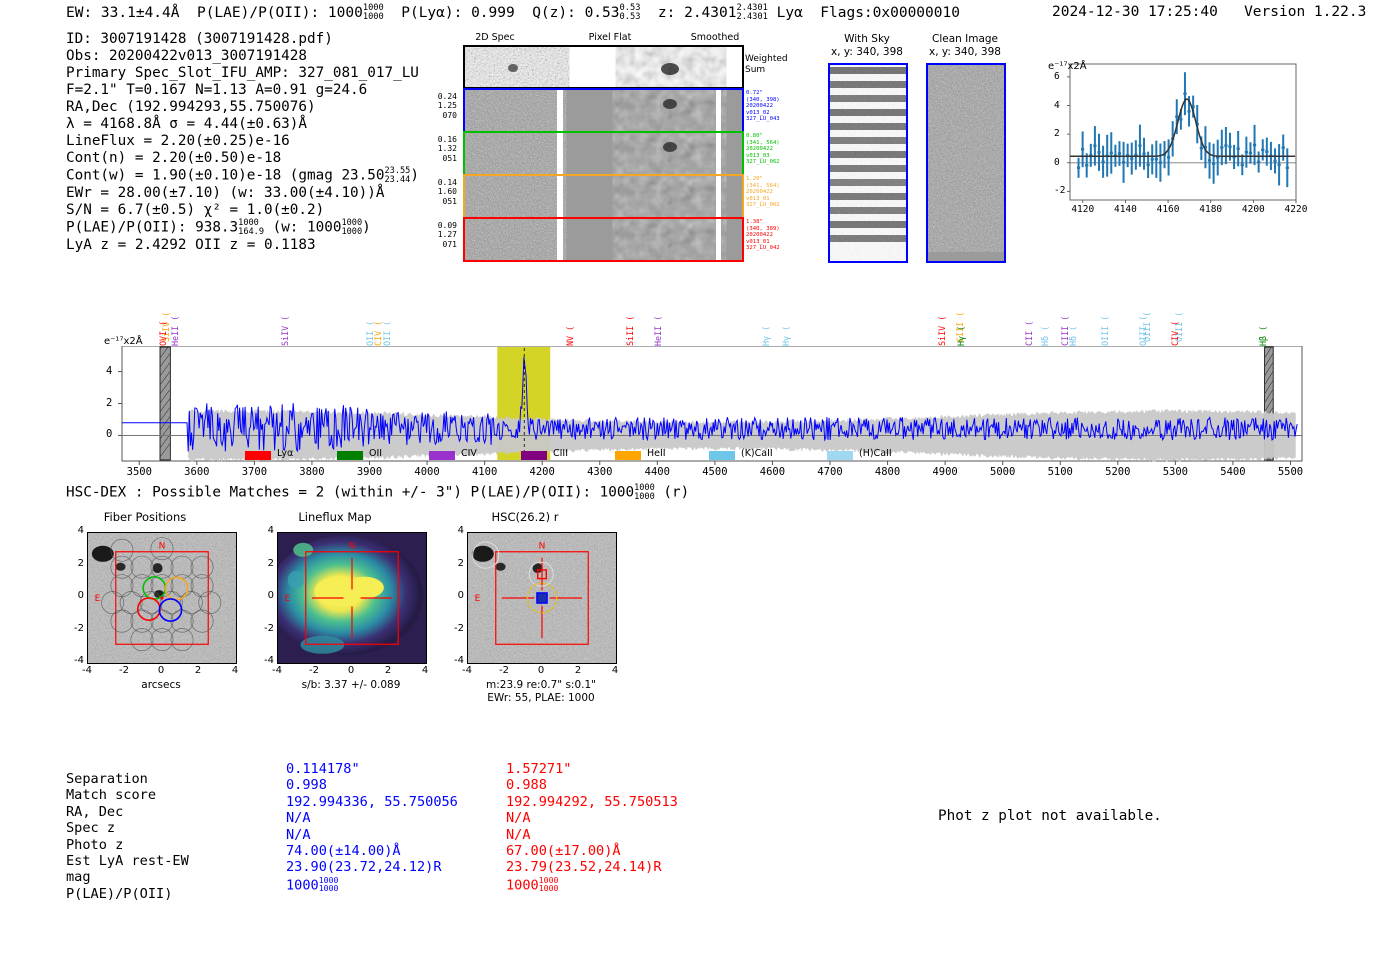 Image resolution: width=1400 pixels, height=953 pixels. I want to click on match-col1-value: 0.998, so click(306, 785).